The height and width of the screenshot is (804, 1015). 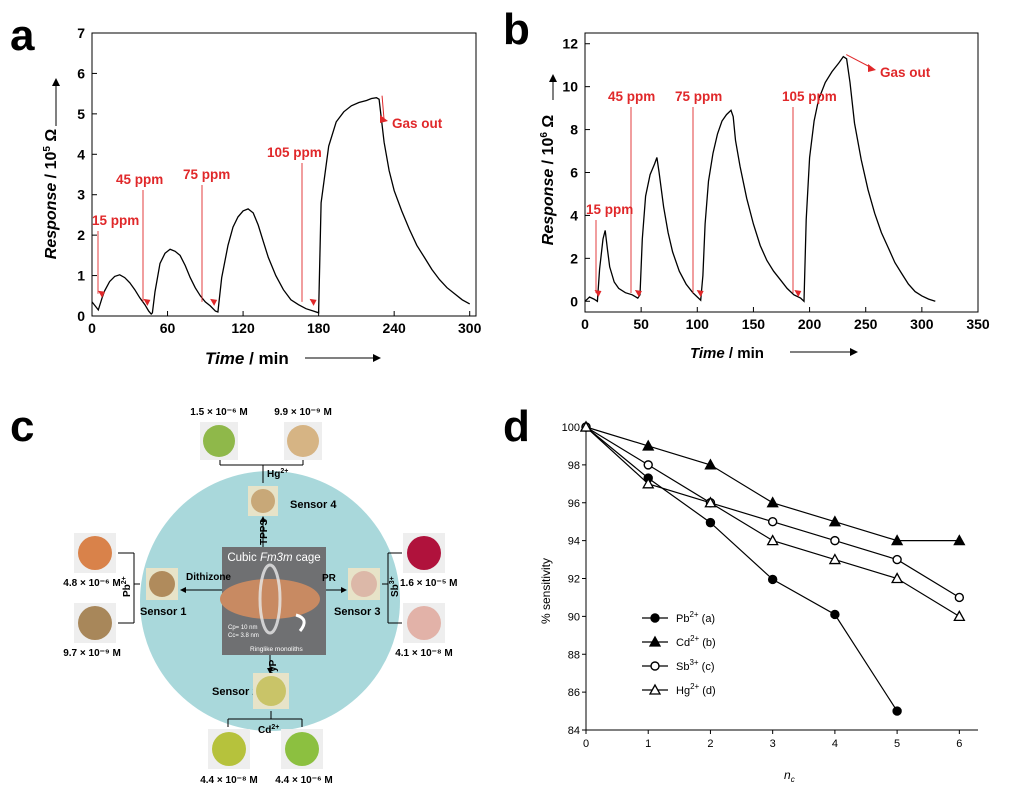 I want to click on annotation-a: 75 ppm, so click(x=206, y=174).